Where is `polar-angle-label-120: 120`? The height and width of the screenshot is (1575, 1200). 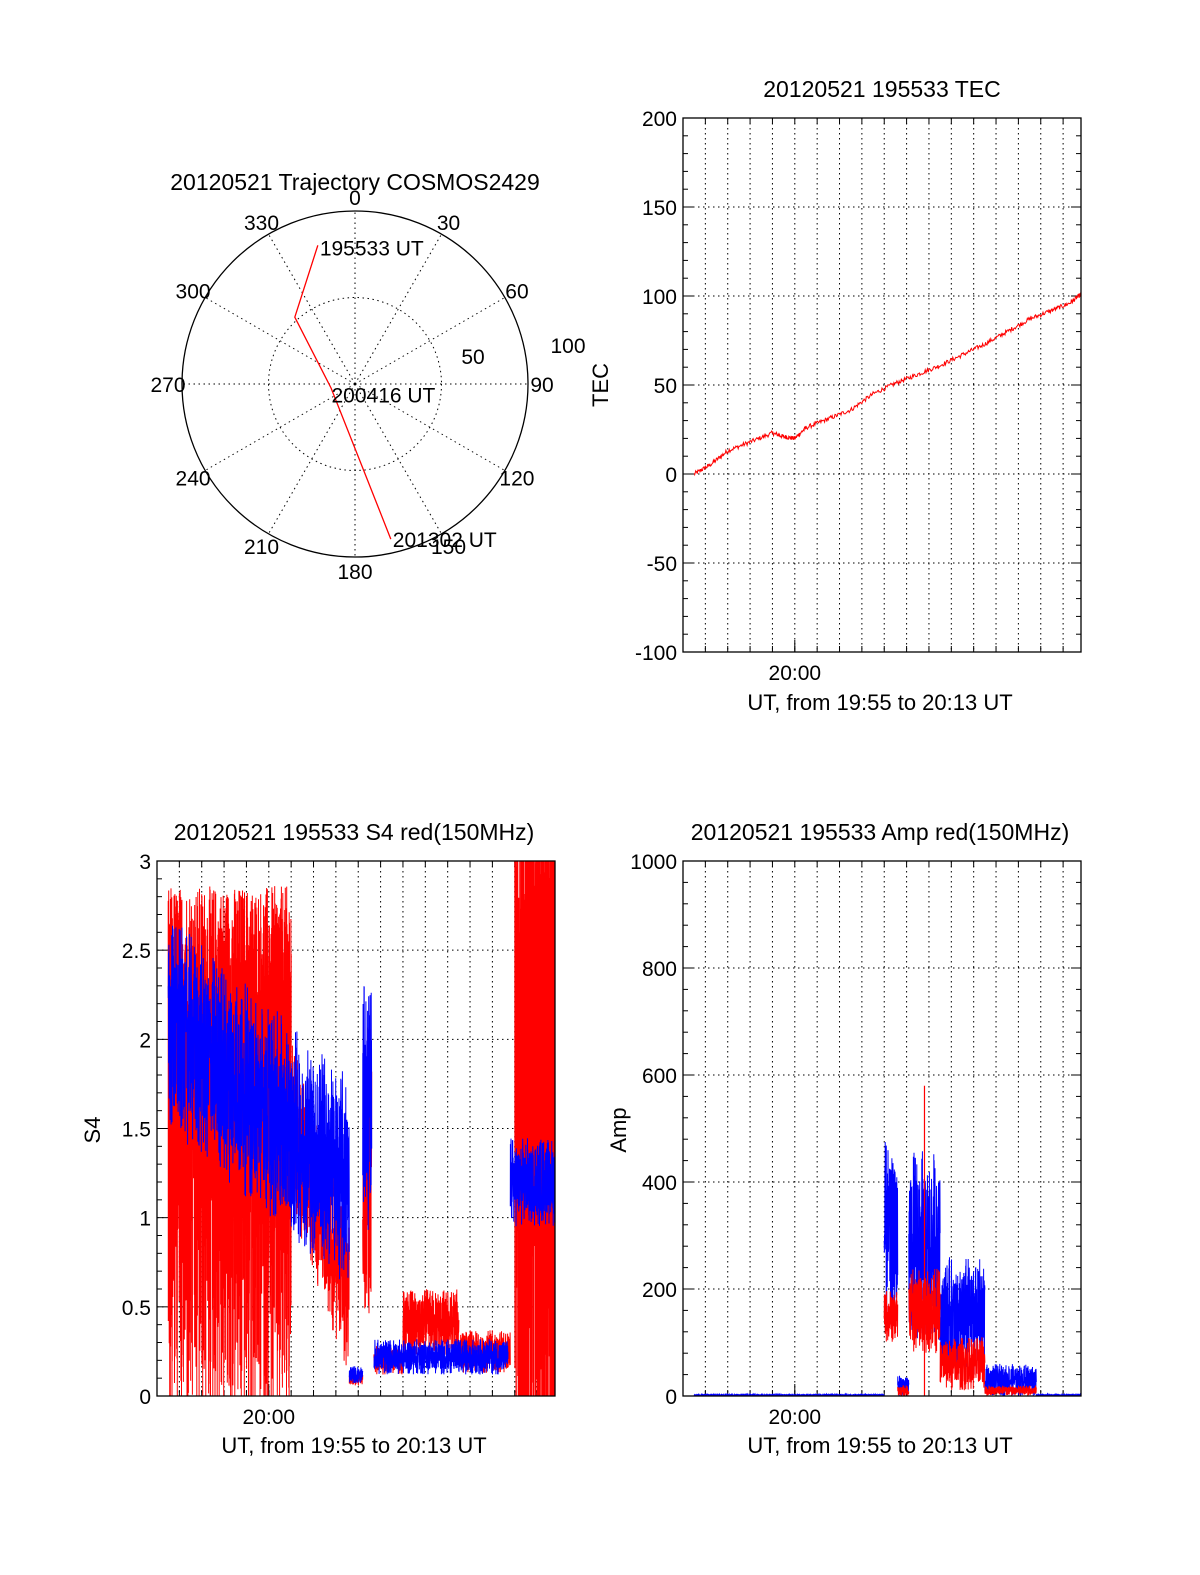
polar-angle-label-120: 120 is located at coordinates (516, 479).